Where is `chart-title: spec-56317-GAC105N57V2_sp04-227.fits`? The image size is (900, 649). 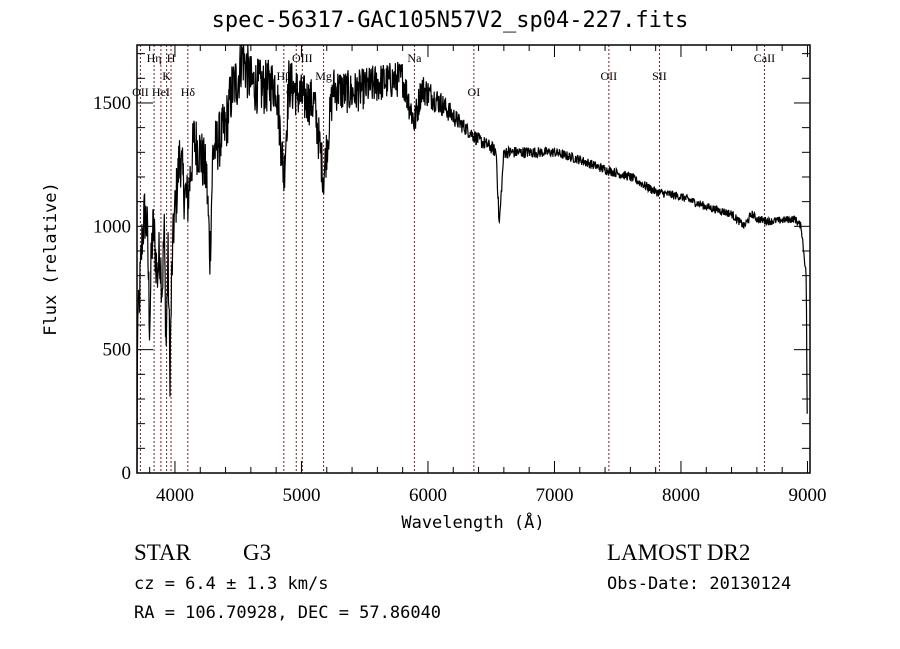
chart-title: spec-56317-GAC105N57V2_sp04-227.fits is located at coordinates (450, 20).